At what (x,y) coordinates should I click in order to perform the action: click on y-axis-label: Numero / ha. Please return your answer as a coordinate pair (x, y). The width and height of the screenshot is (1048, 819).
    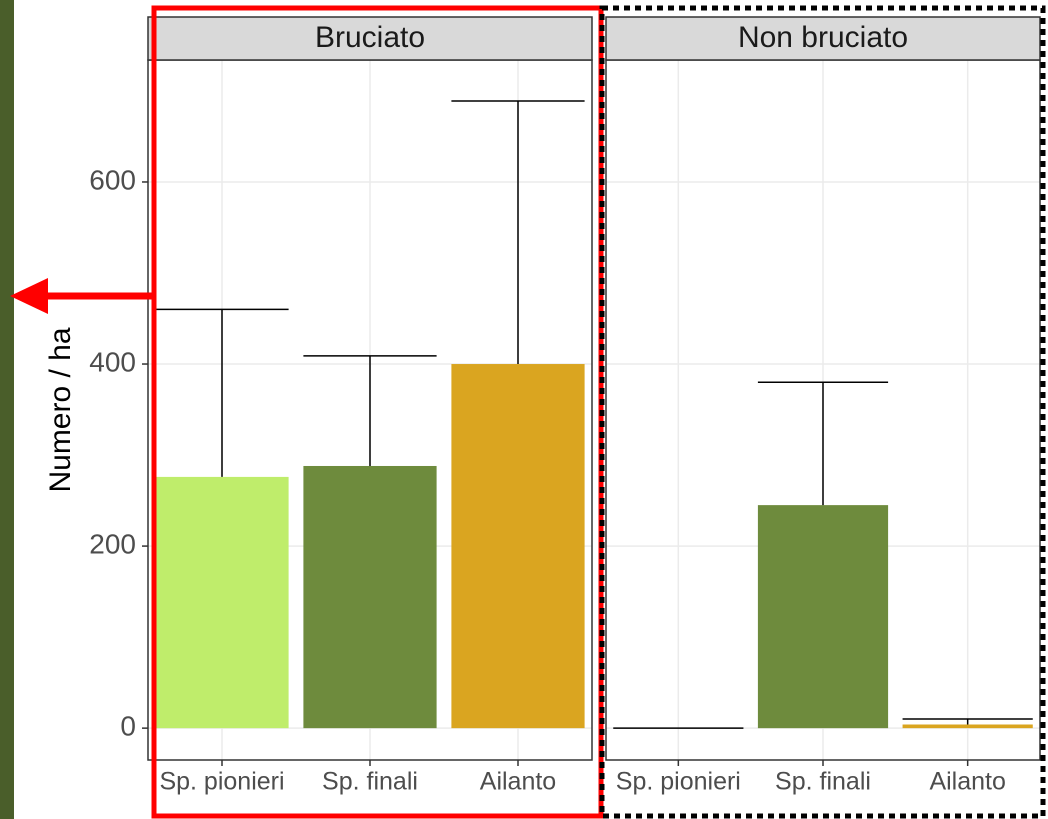
    Looking at the image, I should click on (60, 409).